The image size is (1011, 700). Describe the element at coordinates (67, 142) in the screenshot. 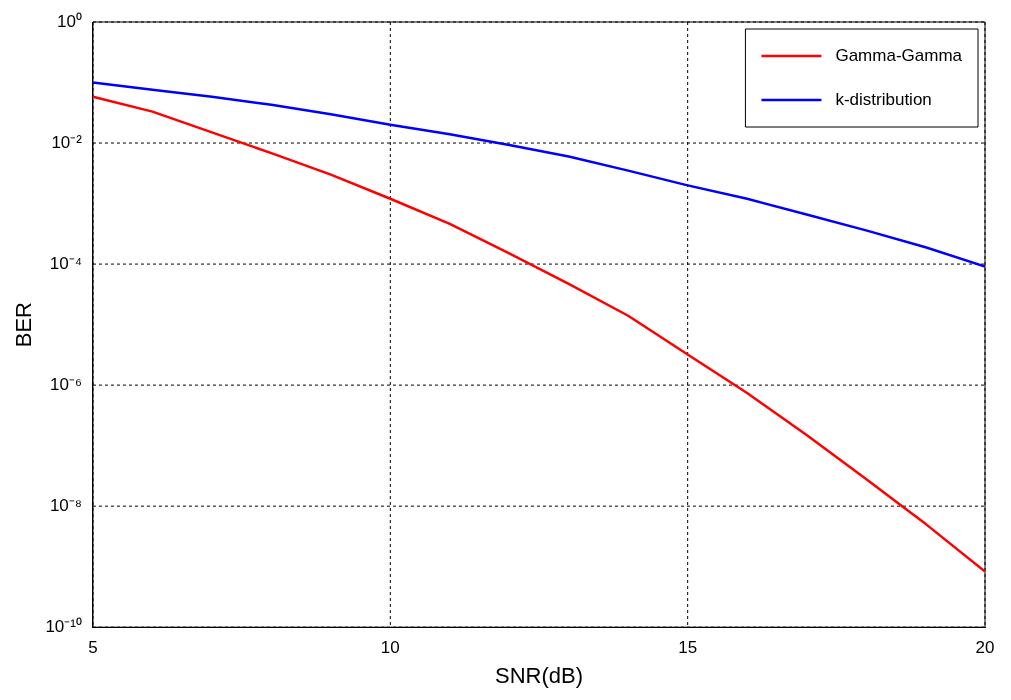

I see `y-tick-label: 10⁻²` at that location.